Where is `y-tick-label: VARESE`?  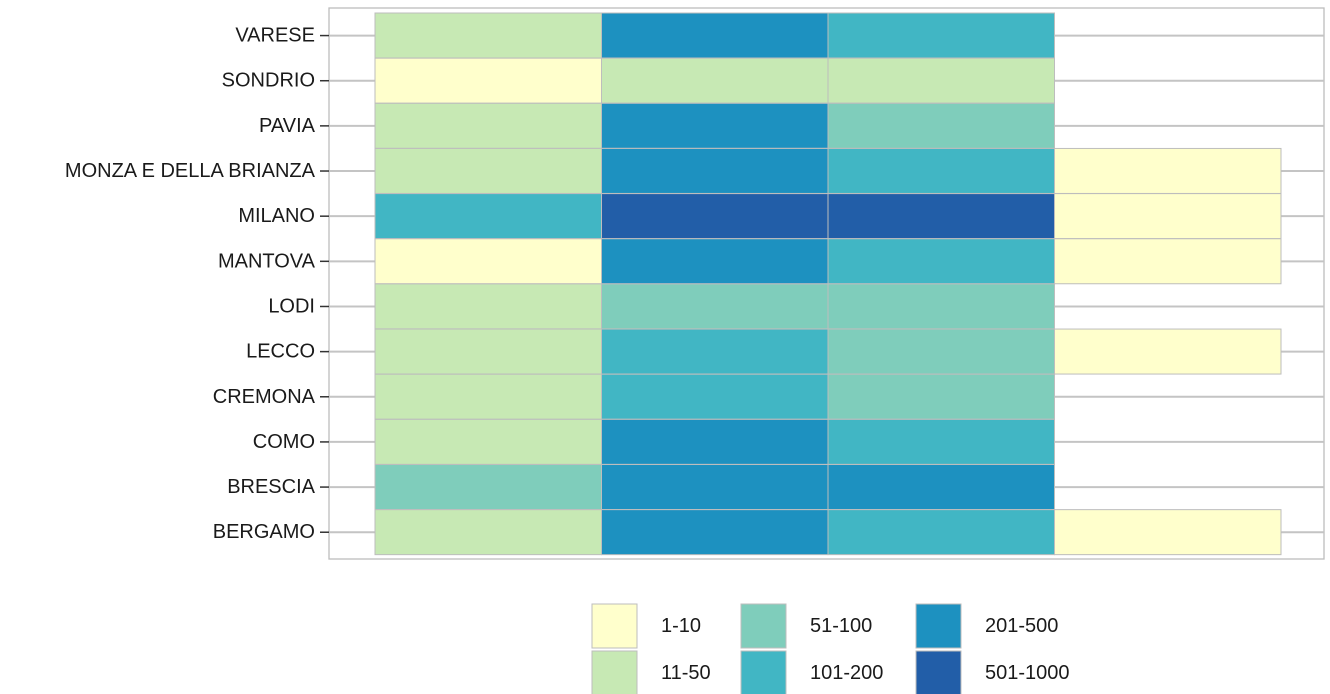 y-tick-label: VARESE is located at coordinates (275, 36).